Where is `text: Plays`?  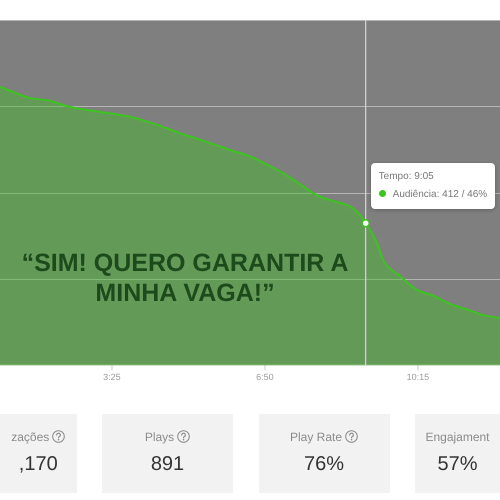 text: Plays is located at coordinates (159, 437).